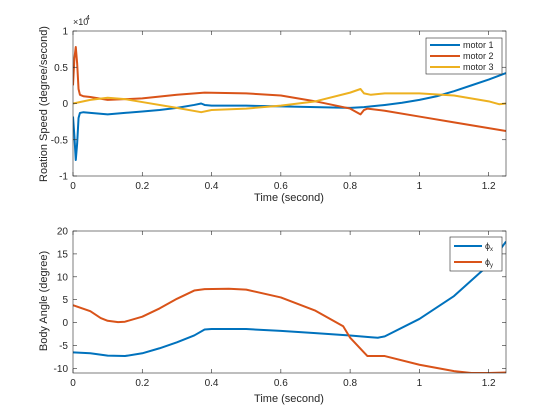 The height and width of the screenshot is (420, 560). I want to click on legend-label-motor-3: motor 3, so click(478, 67).